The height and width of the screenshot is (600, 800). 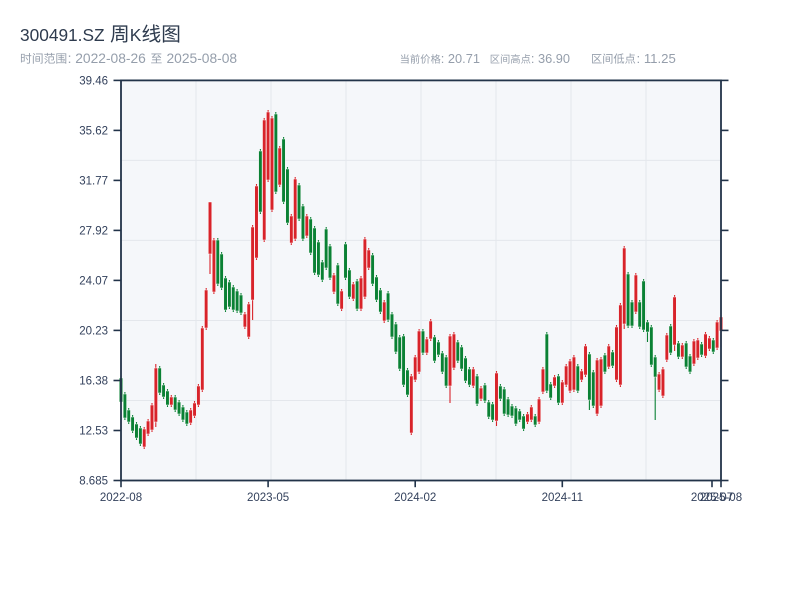 I want to click on svg-text: 16.38, so click(x=93, y=382).